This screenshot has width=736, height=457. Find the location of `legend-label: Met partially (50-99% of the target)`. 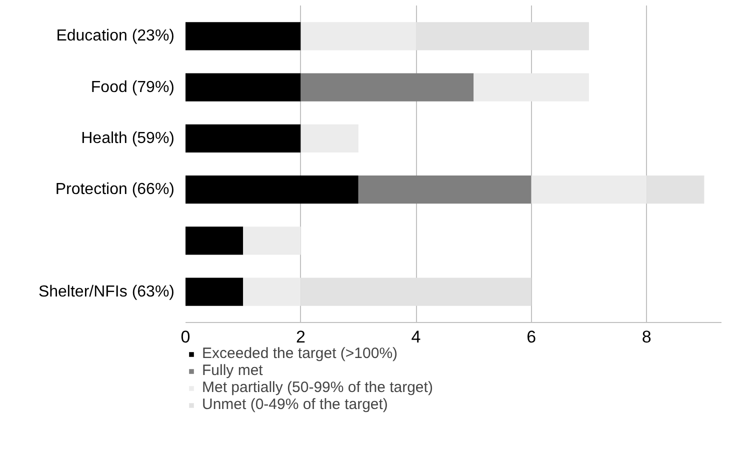

legend-label: Met partially (50-99% of the target) is located at coordinates (317, 387).